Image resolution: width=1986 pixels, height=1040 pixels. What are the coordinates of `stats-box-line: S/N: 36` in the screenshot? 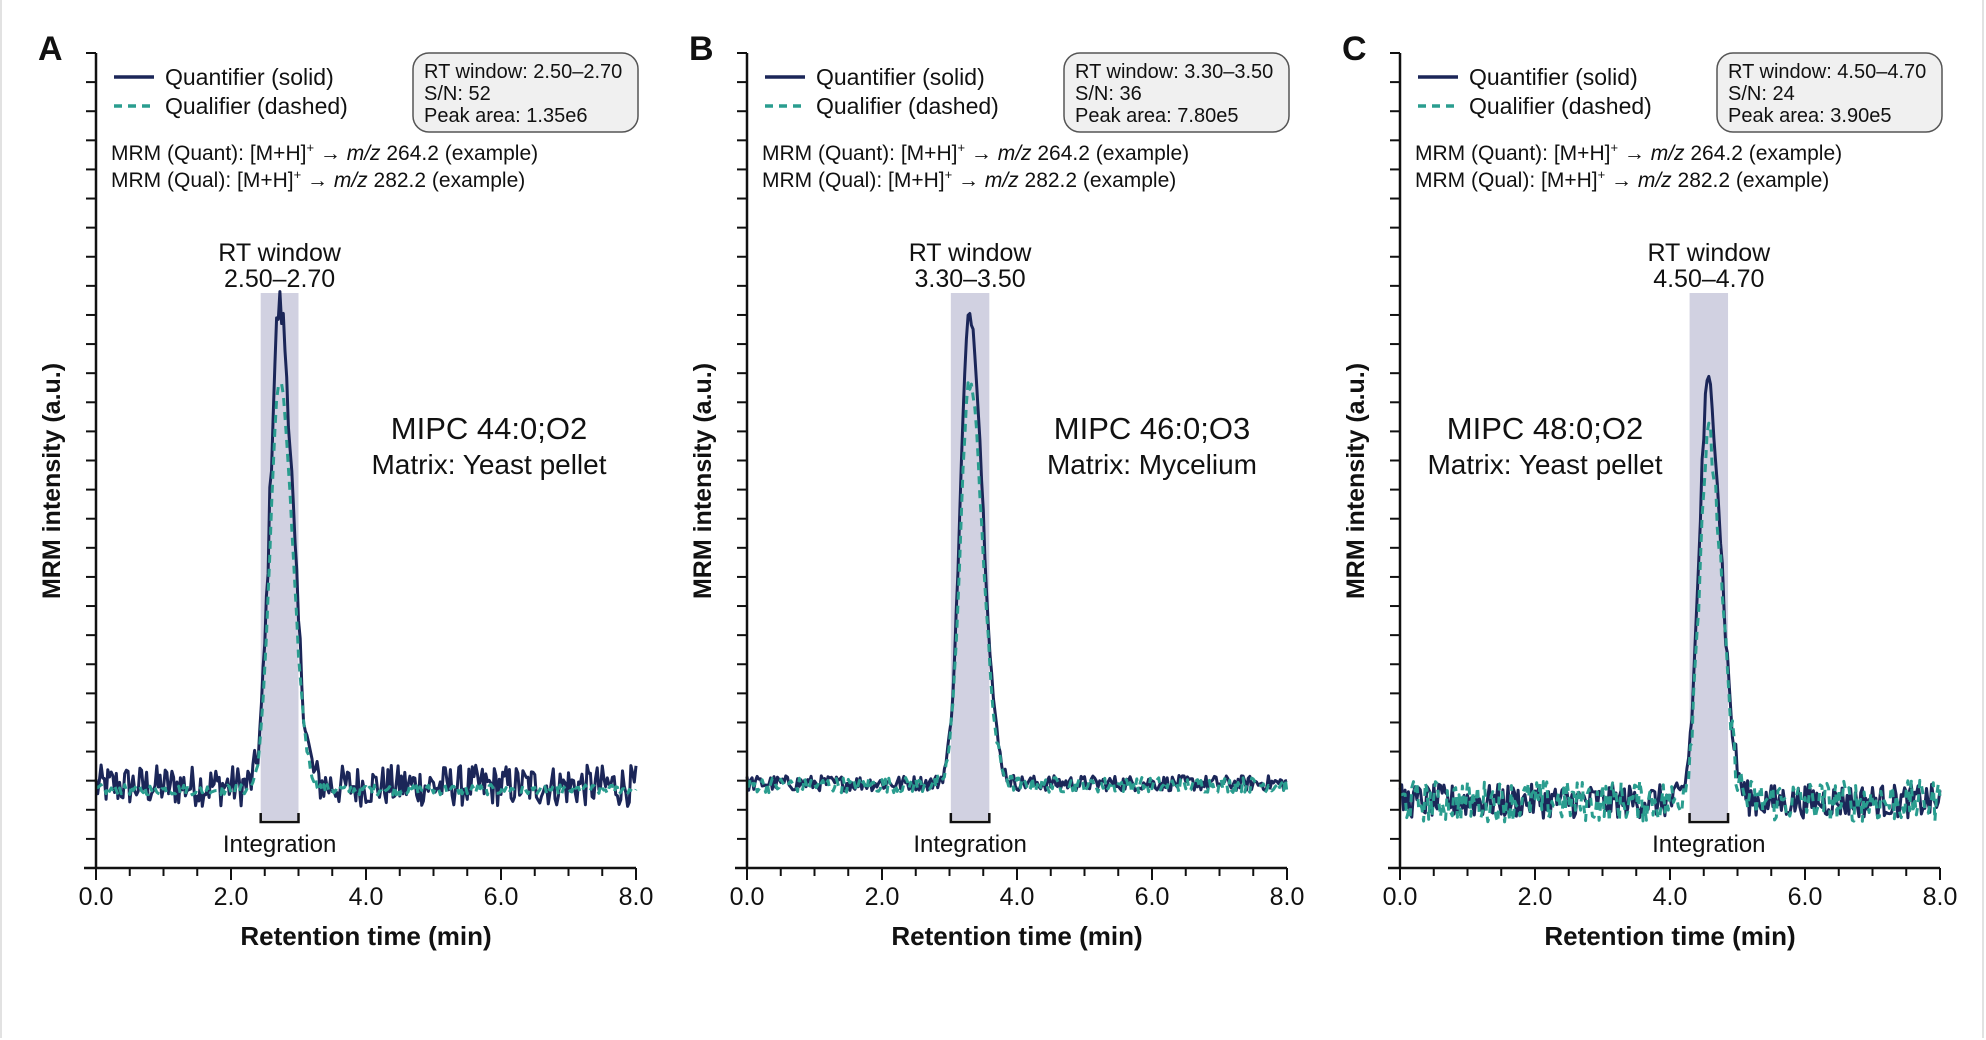 It's located at (1108, 94).